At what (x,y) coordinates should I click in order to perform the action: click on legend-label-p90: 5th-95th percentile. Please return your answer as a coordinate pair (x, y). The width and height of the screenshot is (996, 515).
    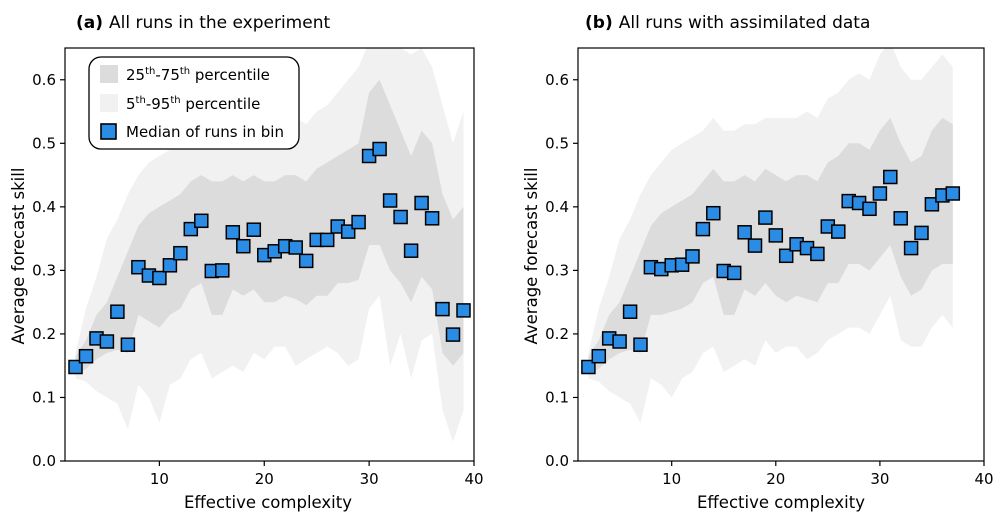
    Looking at the image, I should click on (193, 104).